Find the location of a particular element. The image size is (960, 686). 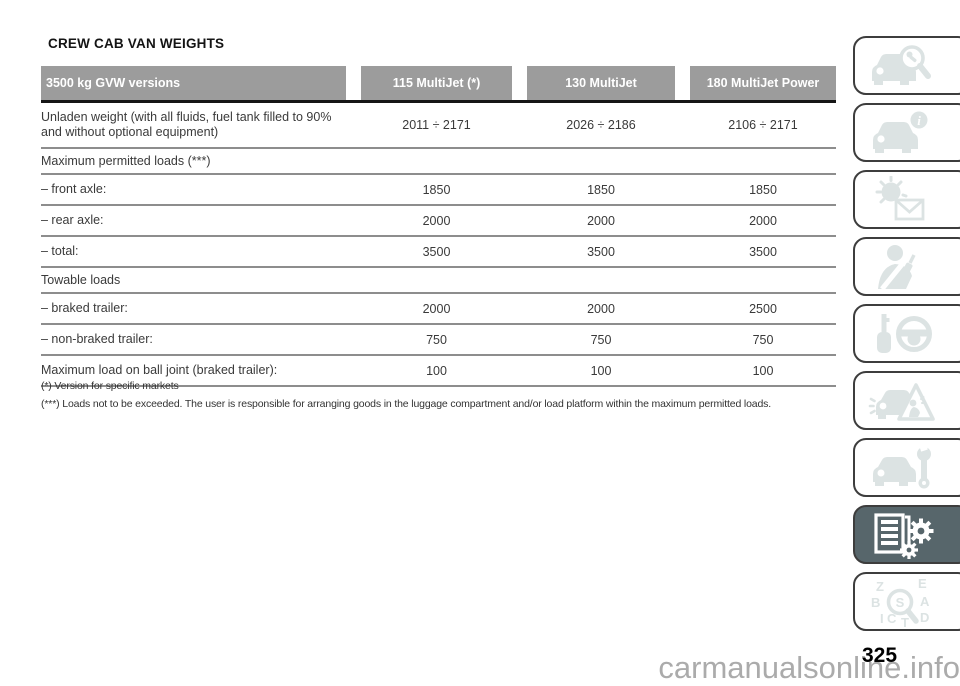

tab-servicing-care is located at coordinates (906, 467).